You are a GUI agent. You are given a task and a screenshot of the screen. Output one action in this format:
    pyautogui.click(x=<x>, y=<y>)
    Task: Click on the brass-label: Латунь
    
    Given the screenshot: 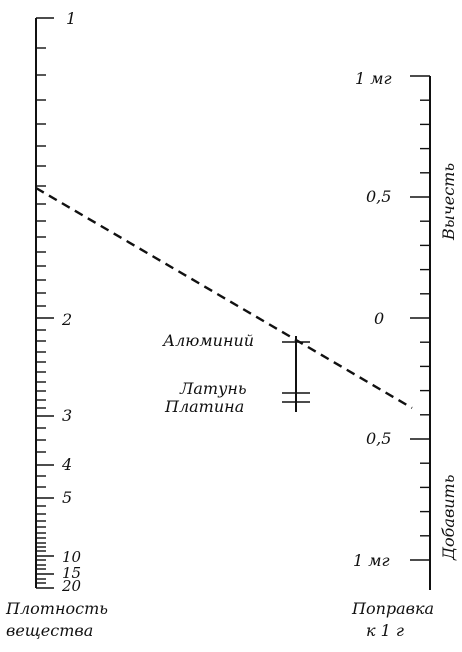 What is the action you would take?
    pyautogui.click(x=213, y=388)
    